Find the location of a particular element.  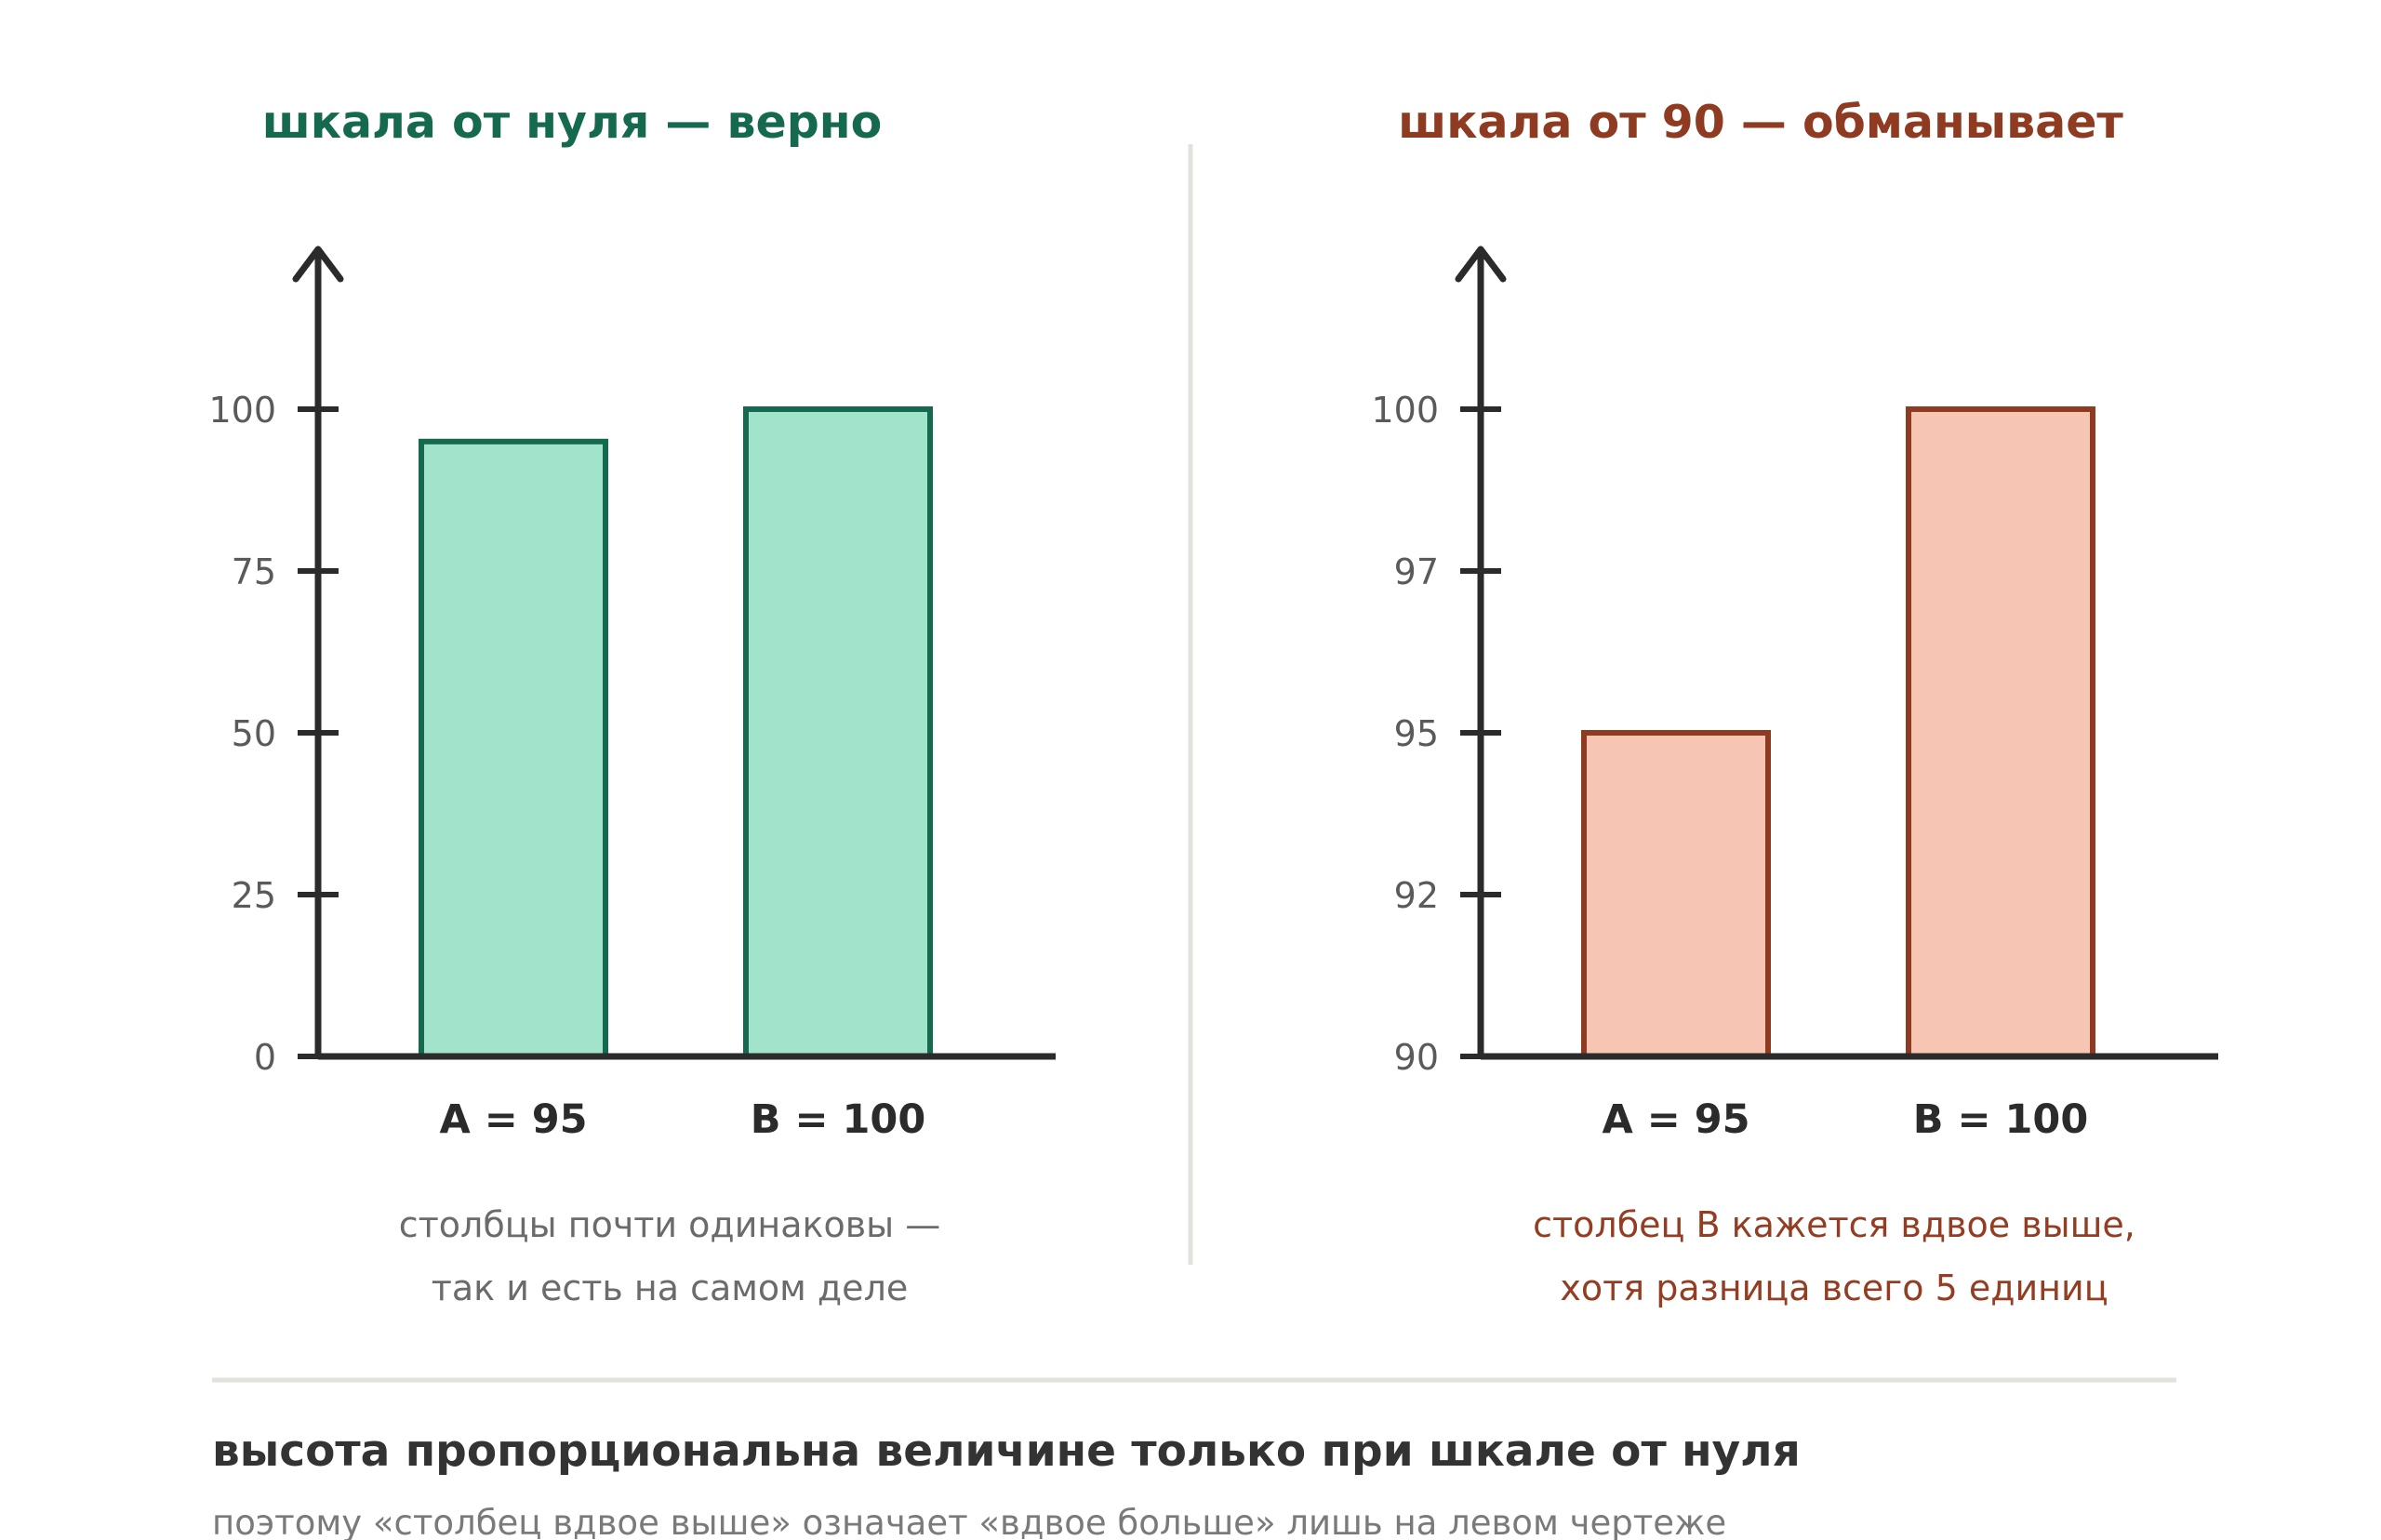

left-y-tick-label: 100 is located at coordinates (242, 410).